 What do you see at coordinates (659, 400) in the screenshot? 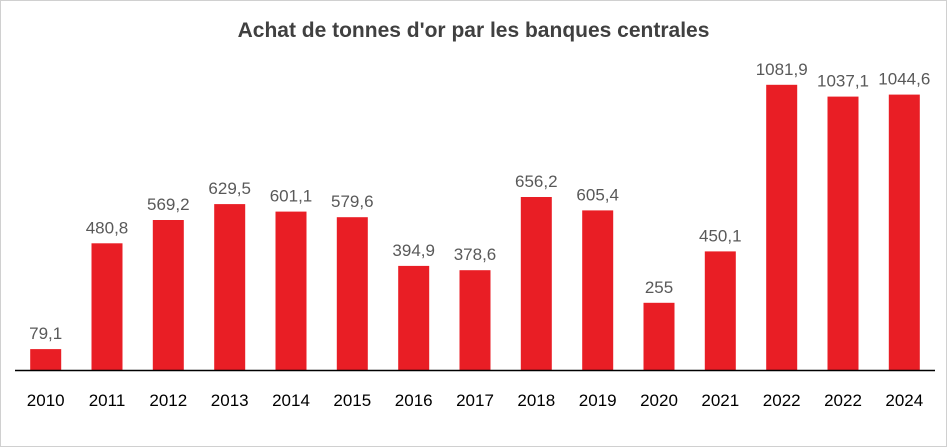
I see `x-tick-label: 2020` at bounding box center [659, 400].